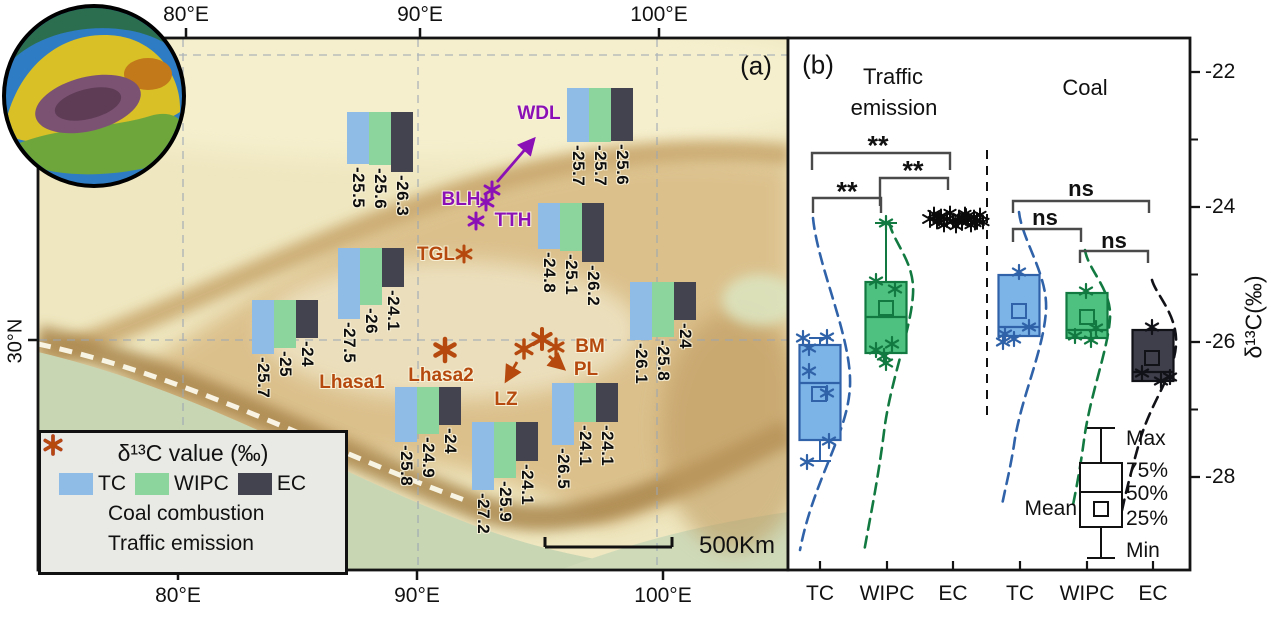 The height and width of the screenshot is (627, 1271). I want to click on site-label-tgl: TGL, so click(436, 254).